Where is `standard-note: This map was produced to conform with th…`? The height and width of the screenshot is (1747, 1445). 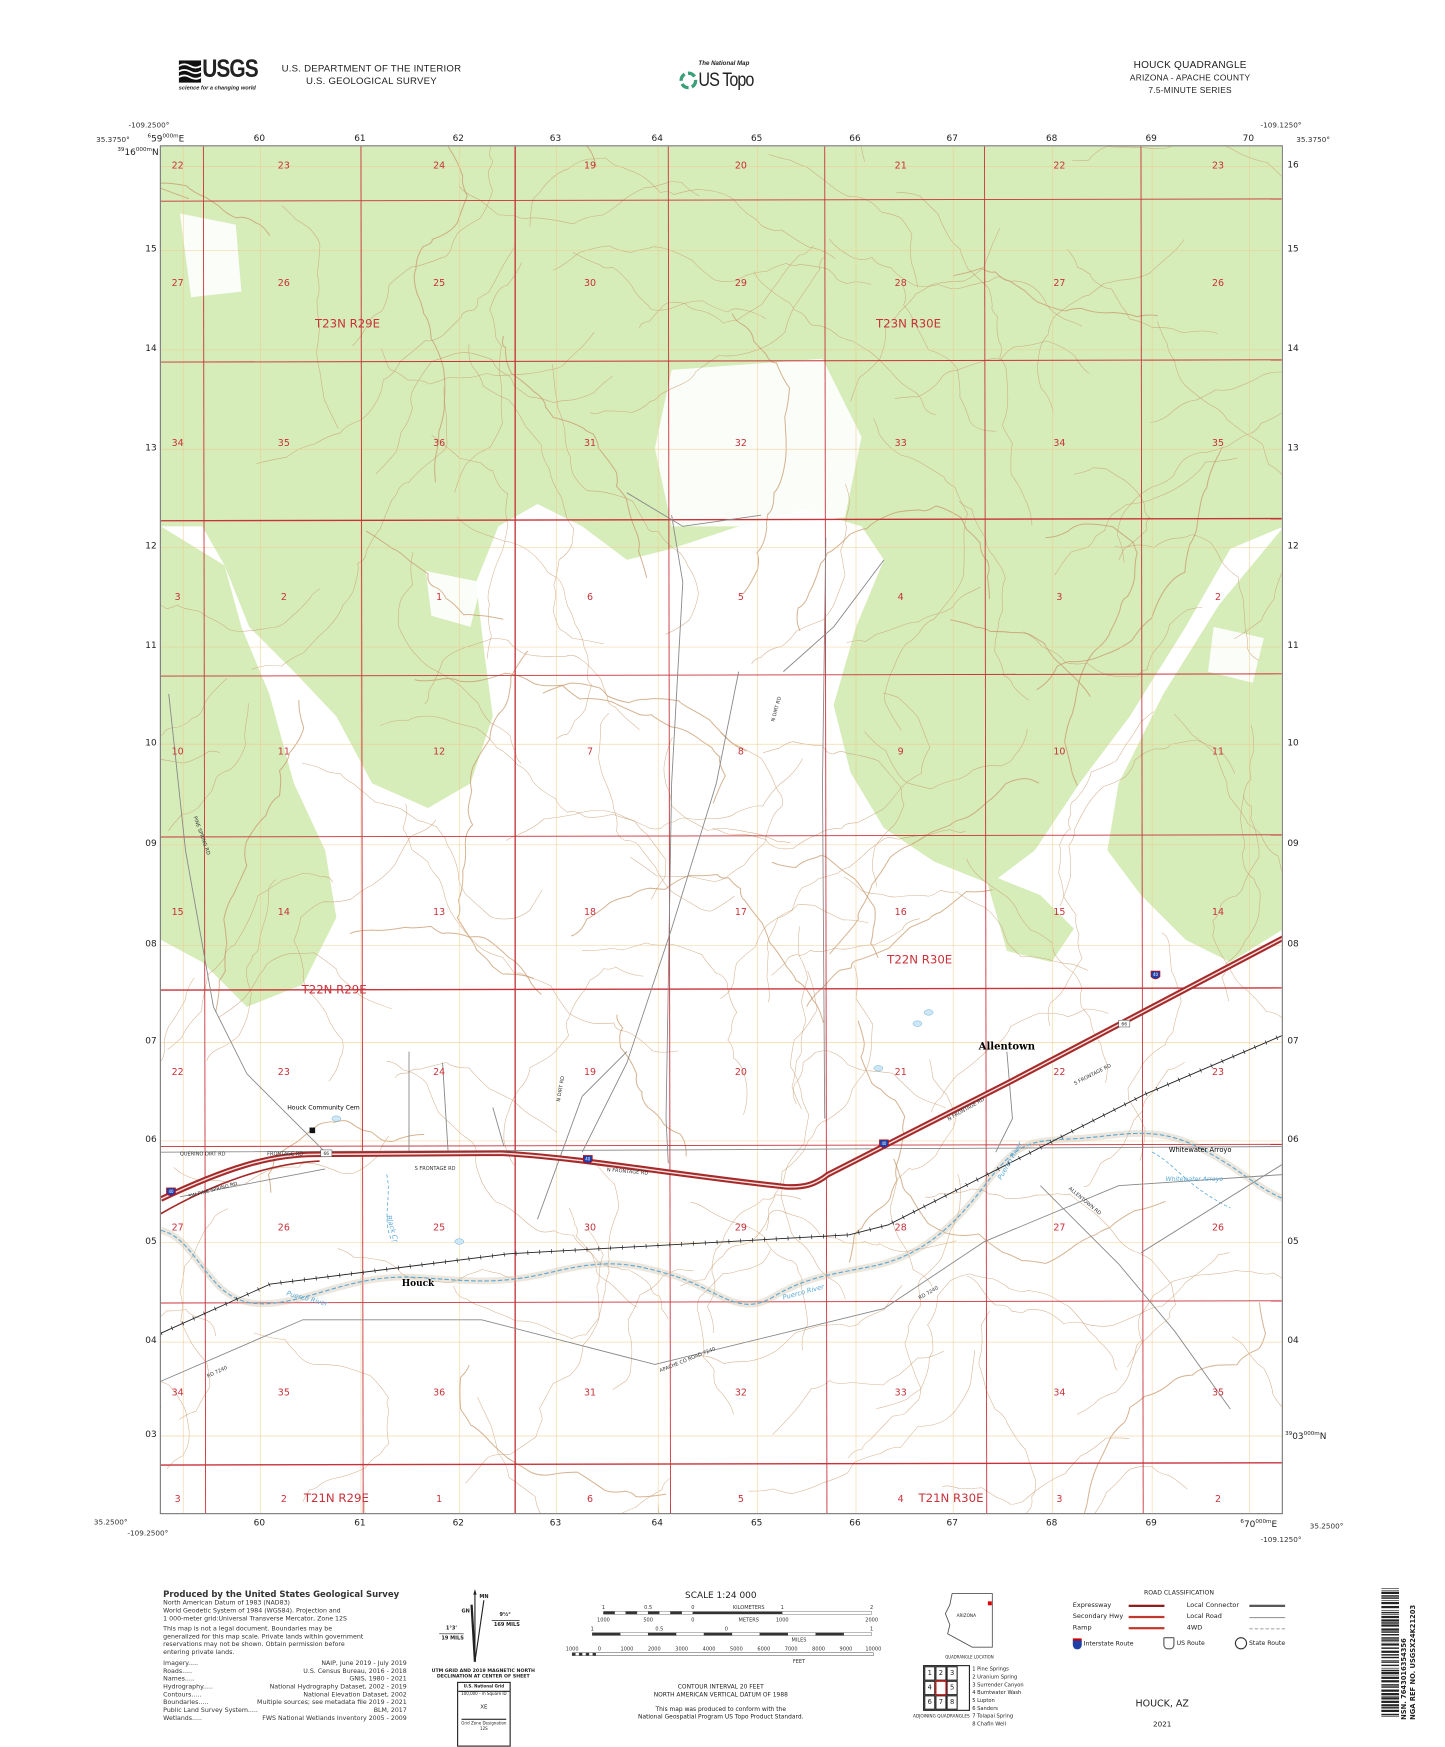 standard-note: This map was produced to conform with th… is located at coordinates (721, 1710).